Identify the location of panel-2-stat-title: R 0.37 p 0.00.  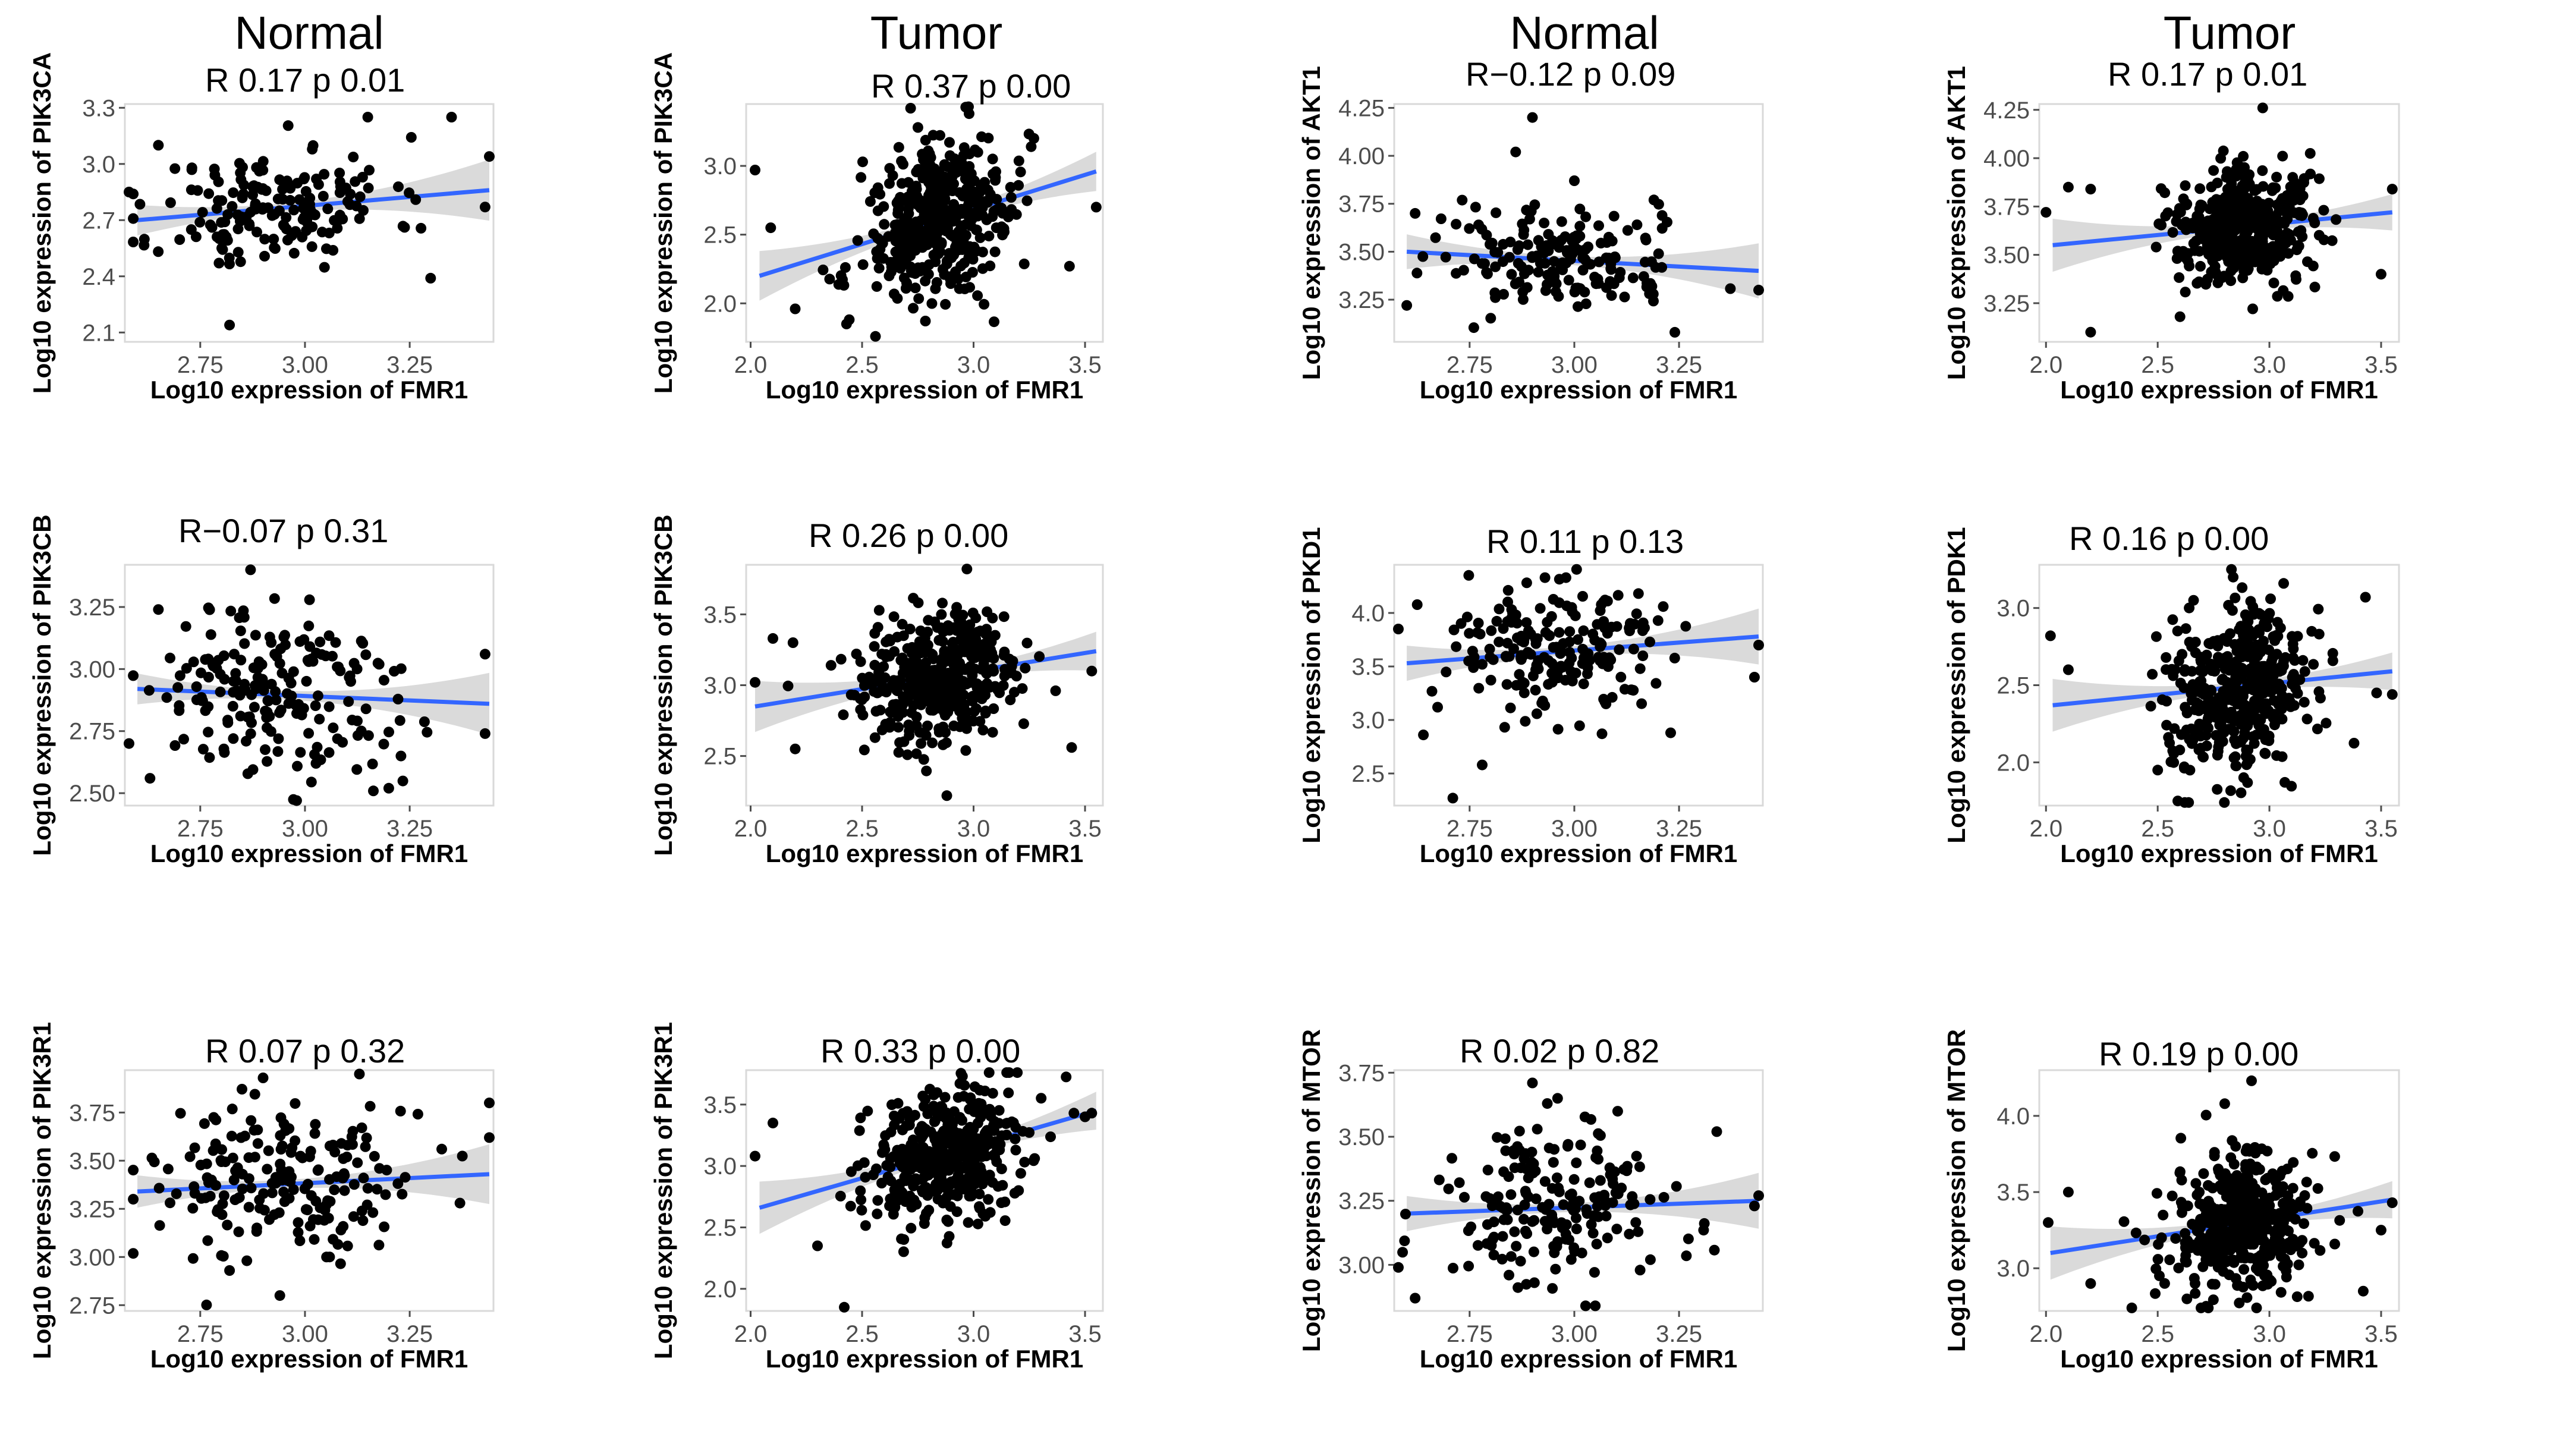
(971, 86).